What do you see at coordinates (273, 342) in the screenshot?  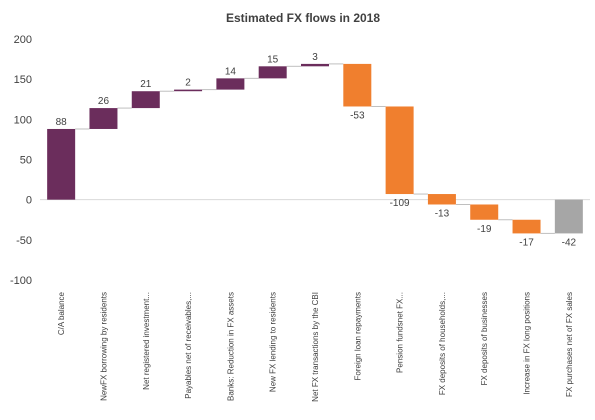 I see `x-tick-label: New FX lending to residents` at bounding box center [273, 342].